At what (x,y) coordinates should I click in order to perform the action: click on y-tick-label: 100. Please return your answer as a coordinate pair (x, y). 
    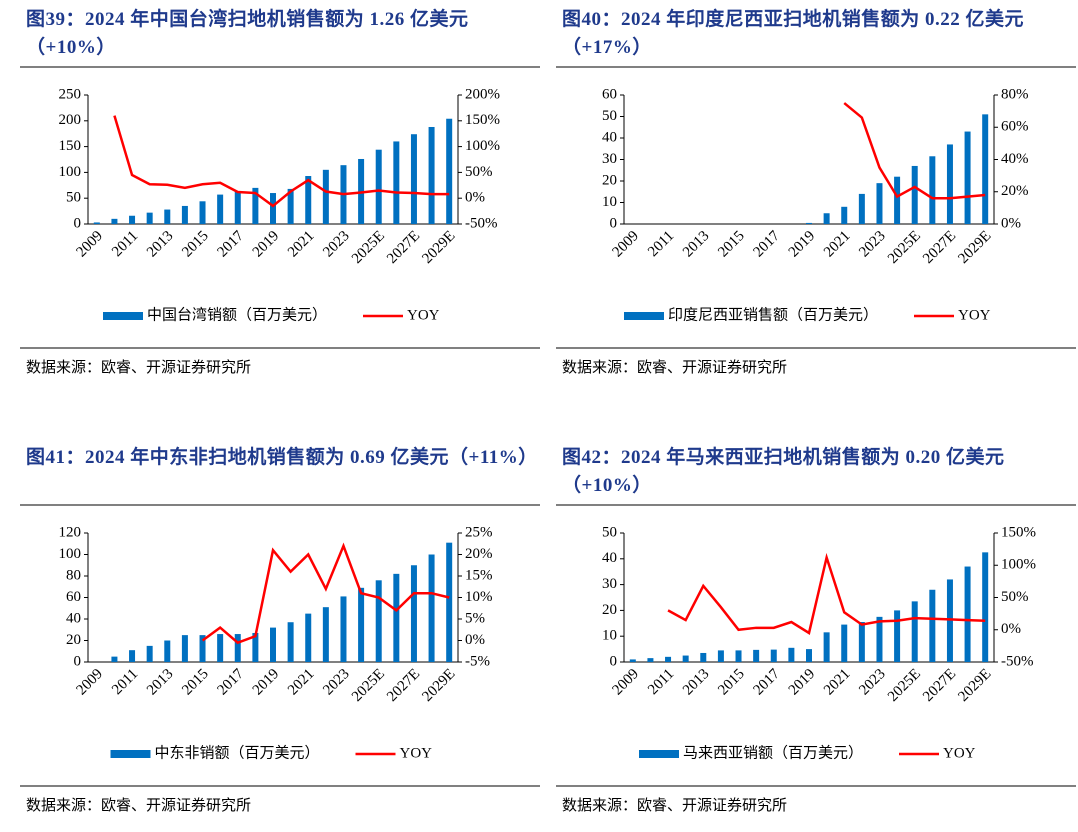
    Looking at the image, I should click on (70, 172).